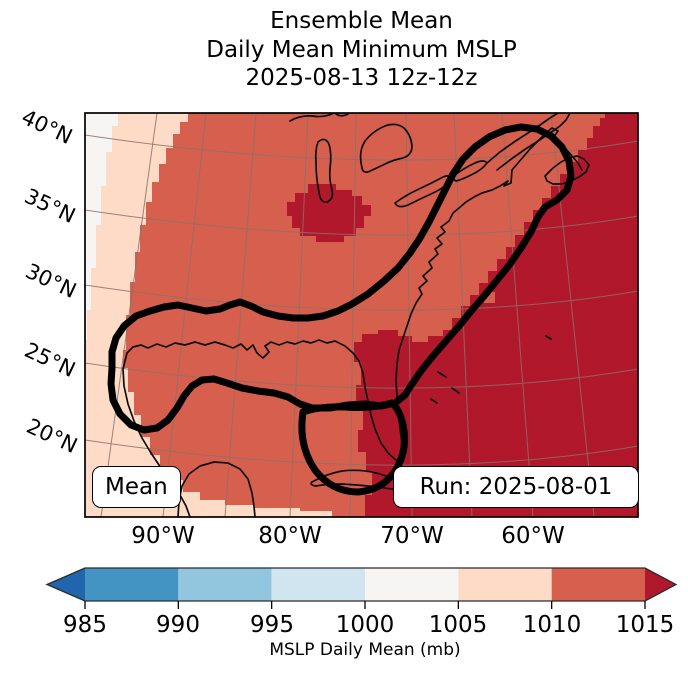  What do you see at coordinates (458, 625) in the screenshot?
I see `colorbar-tick-1005: 1005` at bounding box center [458, 625].